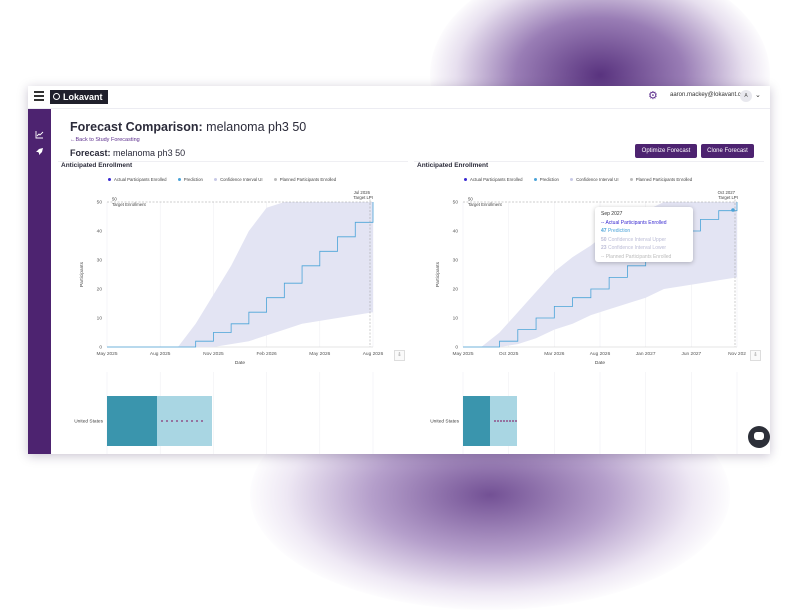 This screenshot has height=610, width=800. What do you see at coordinates (604, 239) in the screenshot?
I see `tooltip-upper-value: 50` at bounding box center [604, 239].